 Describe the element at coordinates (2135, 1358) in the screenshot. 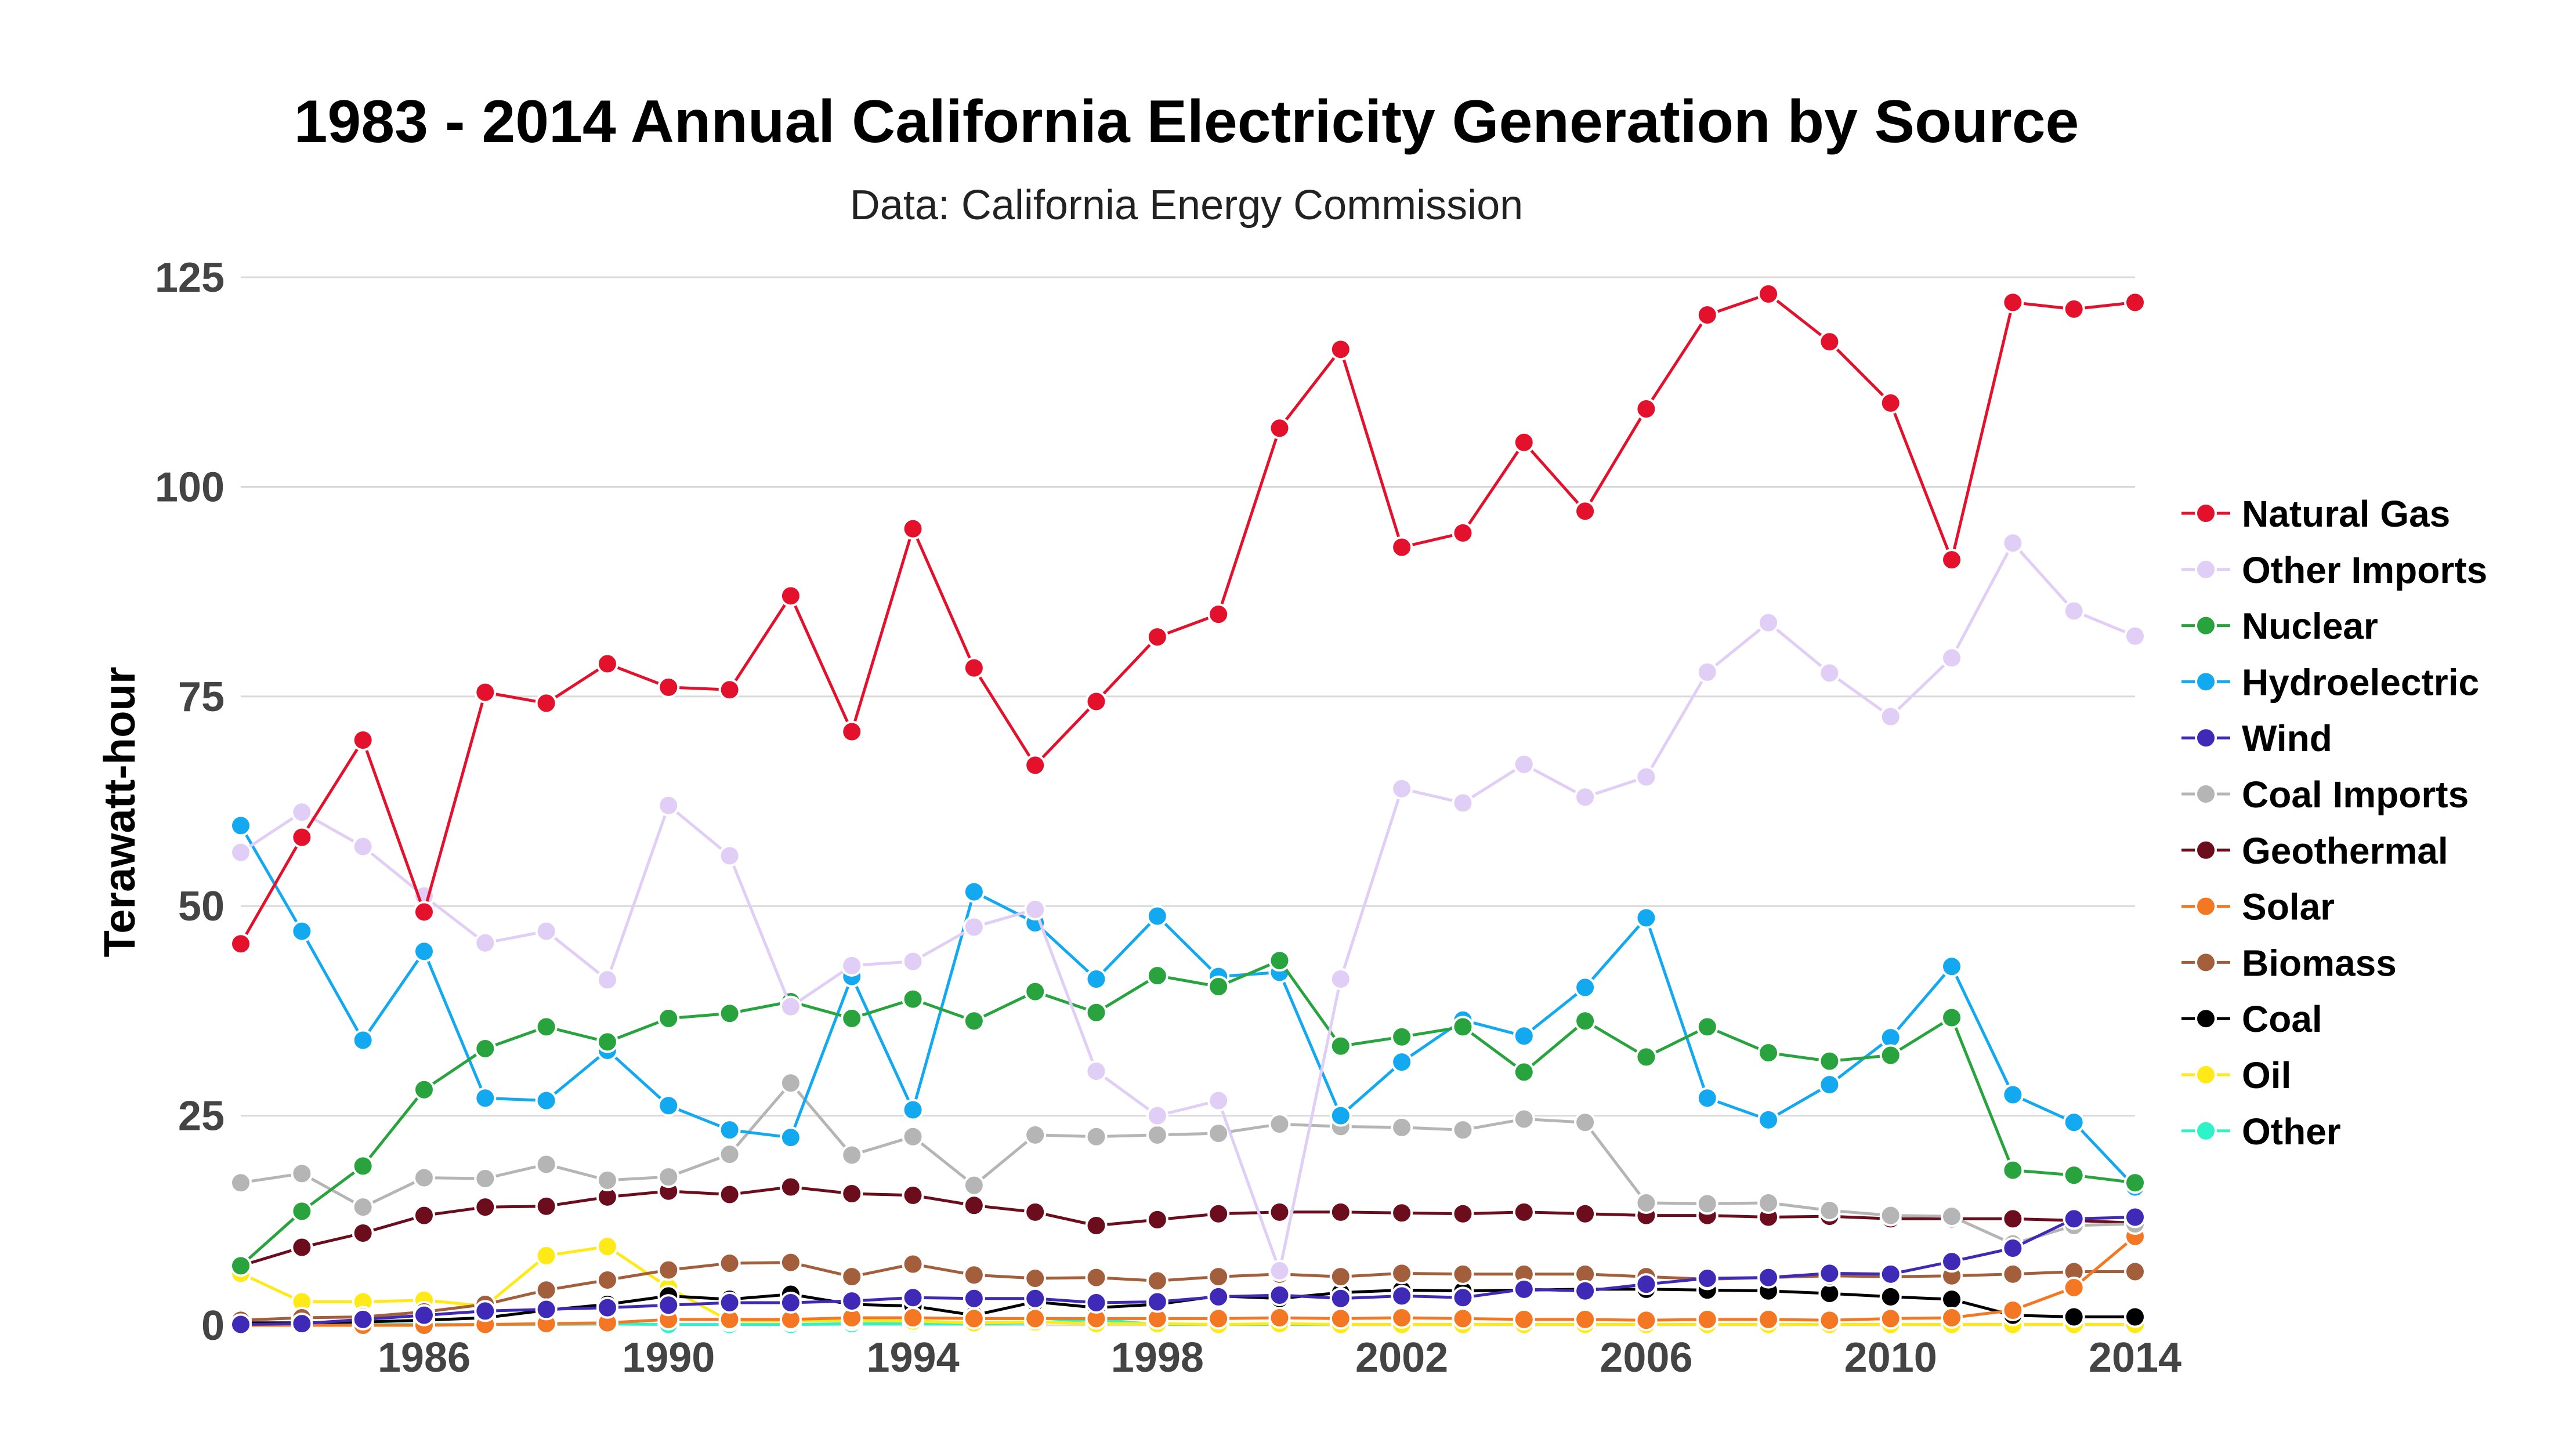

I see `x-tick-label: 2014` at that location.